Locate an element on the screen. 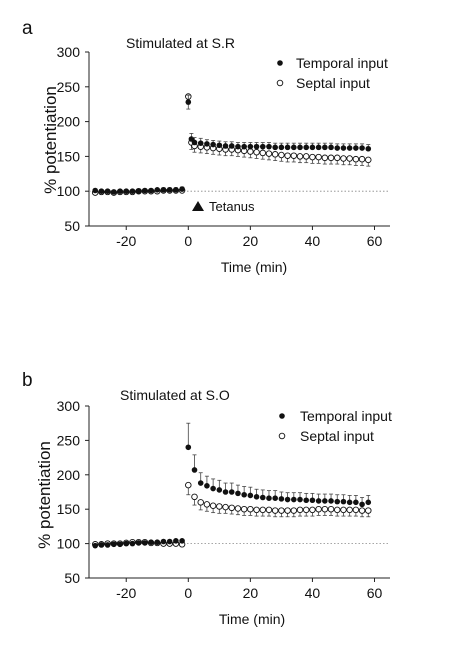 The height and width of the screenshot is (653, 450). panel-a-title: Stimulated at S.R is located at coordinates (180, 43).